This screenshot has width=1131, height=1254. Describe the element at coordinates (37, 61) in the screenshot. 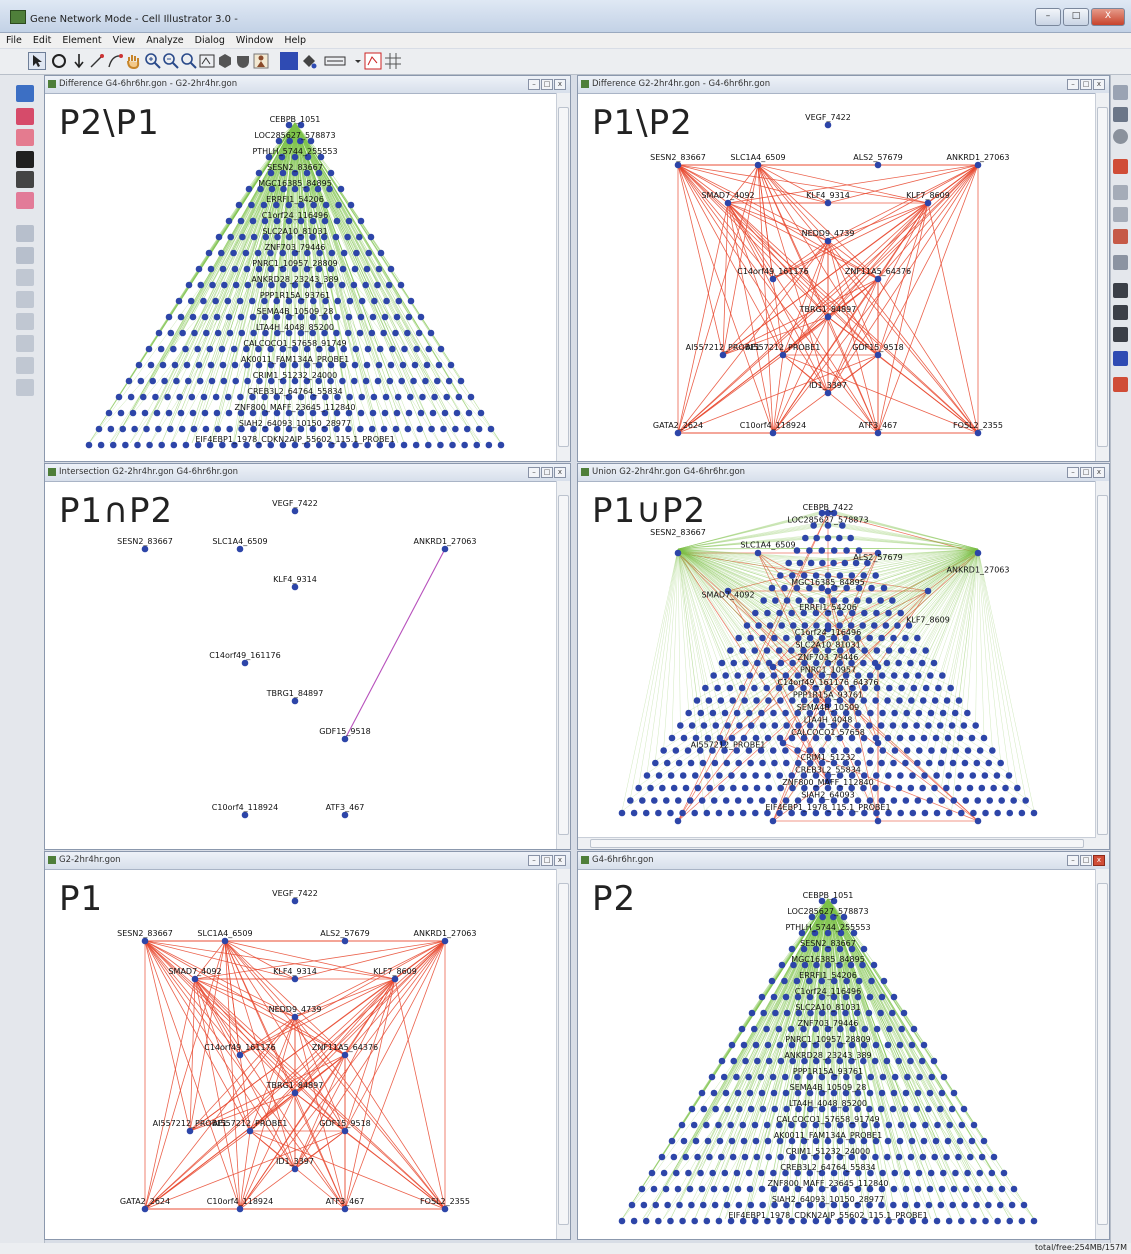

I see `select-arrow-icon` at that location.